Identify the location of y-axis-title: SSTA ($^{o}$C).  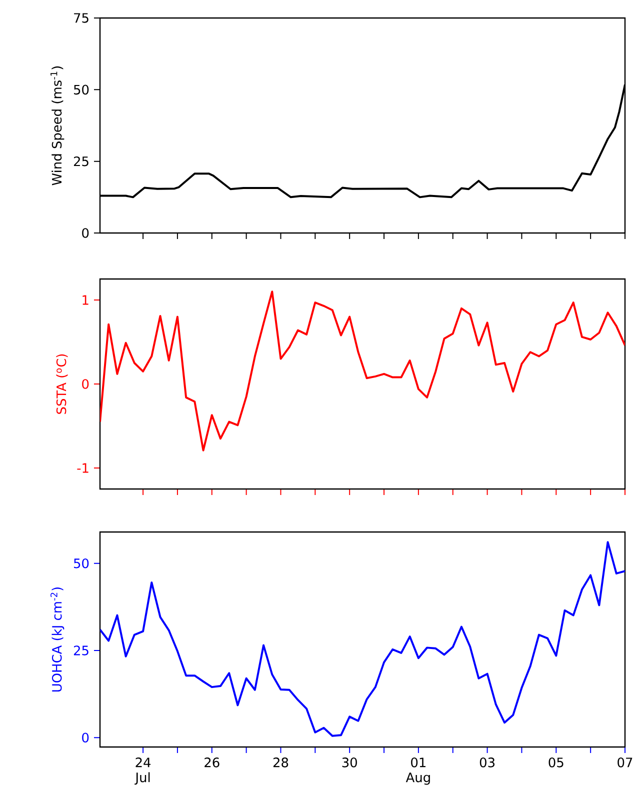
(62, 384).